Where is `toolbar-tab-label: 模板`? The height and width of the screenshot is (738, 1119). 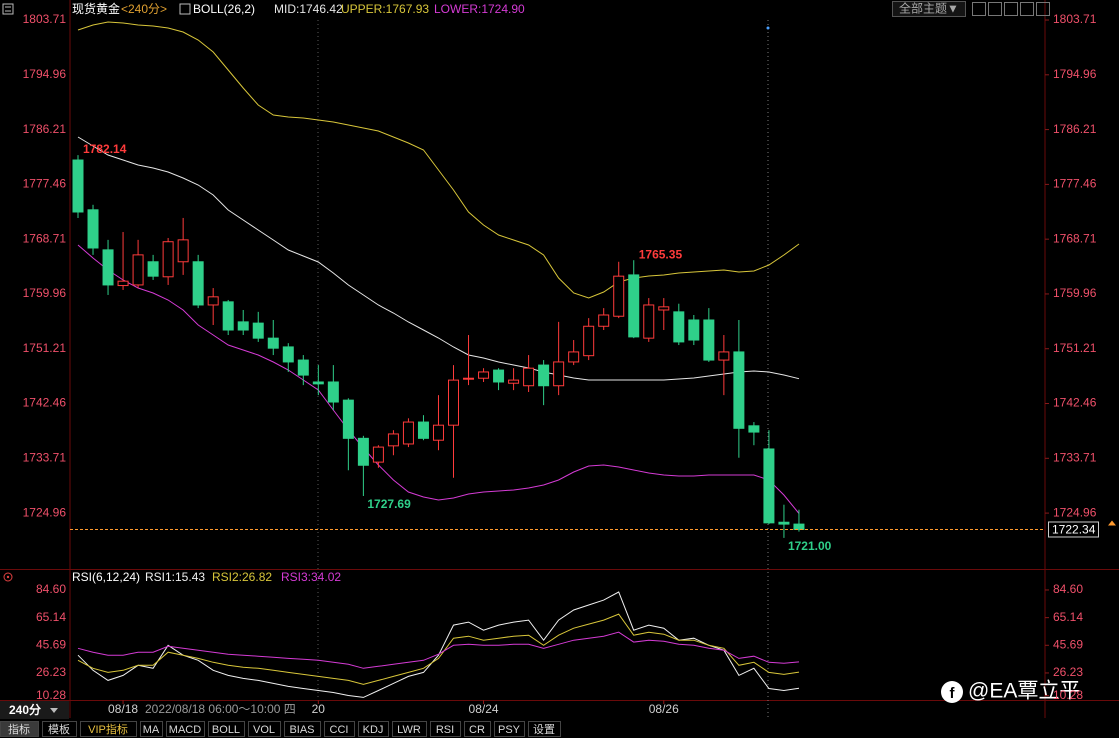 toolbar-tab-label: 模板 is located at coordinates (59, 729).